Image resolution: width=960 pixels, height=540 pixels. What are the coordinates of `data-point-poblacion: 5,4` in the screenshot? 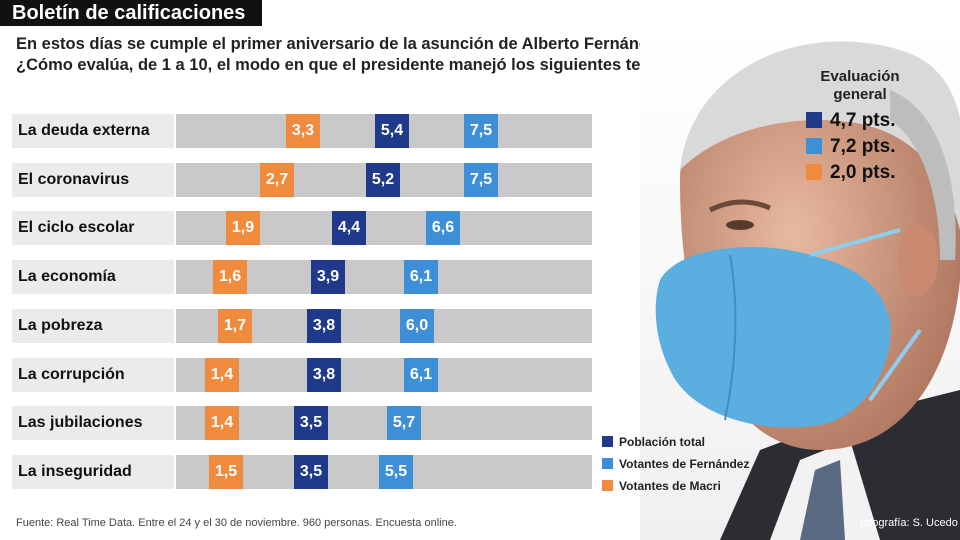 It's located at (392, 131).